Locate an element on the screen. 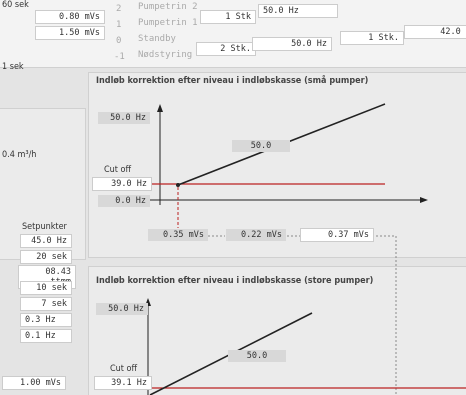  mode-number: 1 is located at coordinates (119, 25).